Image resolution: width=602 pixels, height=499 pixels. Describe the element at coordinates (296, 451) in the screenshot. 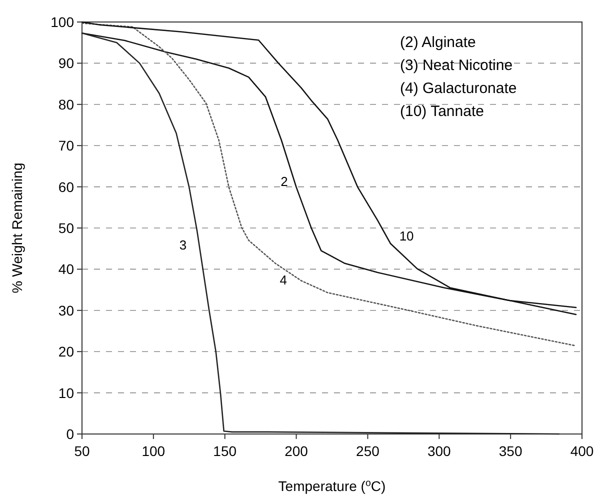

I see `x-tick-label: 200` at that location.